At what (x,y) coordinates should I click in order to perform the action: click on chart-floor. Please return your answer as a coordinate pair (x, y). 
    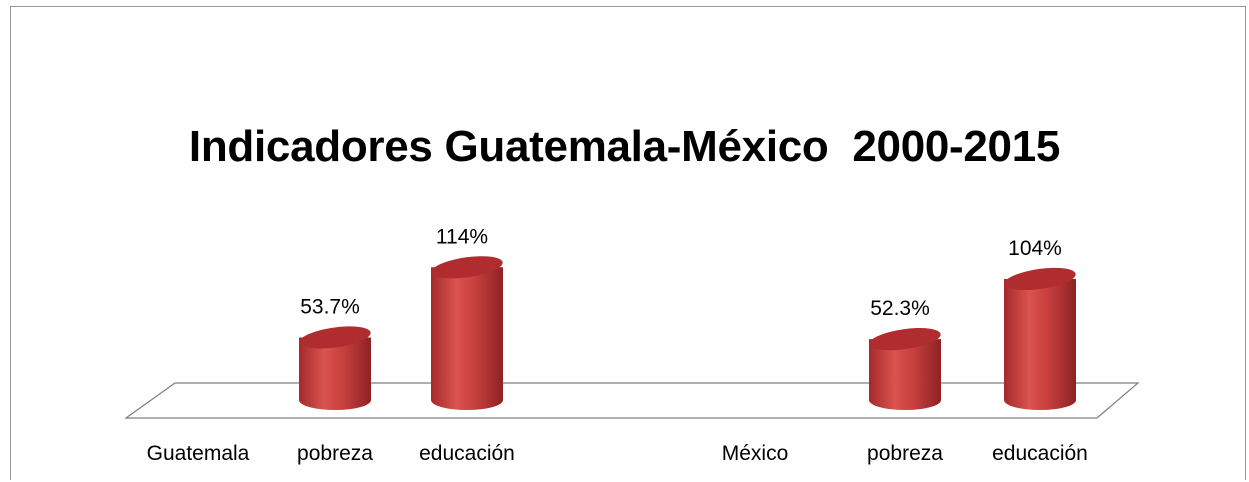
    Looking at the image, I should click on (632, 400).